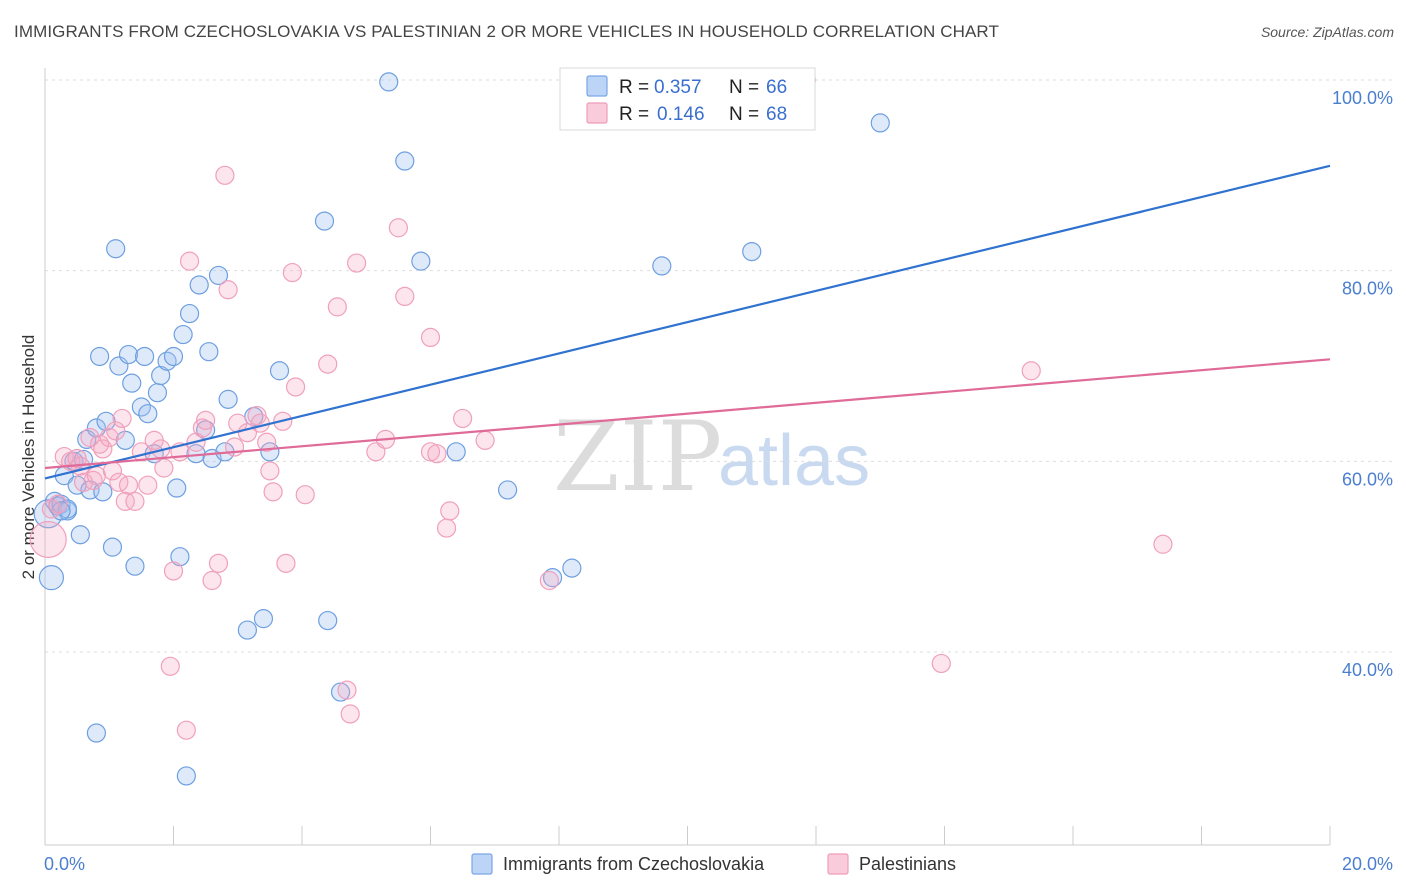 The width and height of the screenshot is (1406, 892). What do you see at coordinates (681, 114) in the screenshot?
I see `legend-r-value-2: 0.146` at bounding box center [681, 114].